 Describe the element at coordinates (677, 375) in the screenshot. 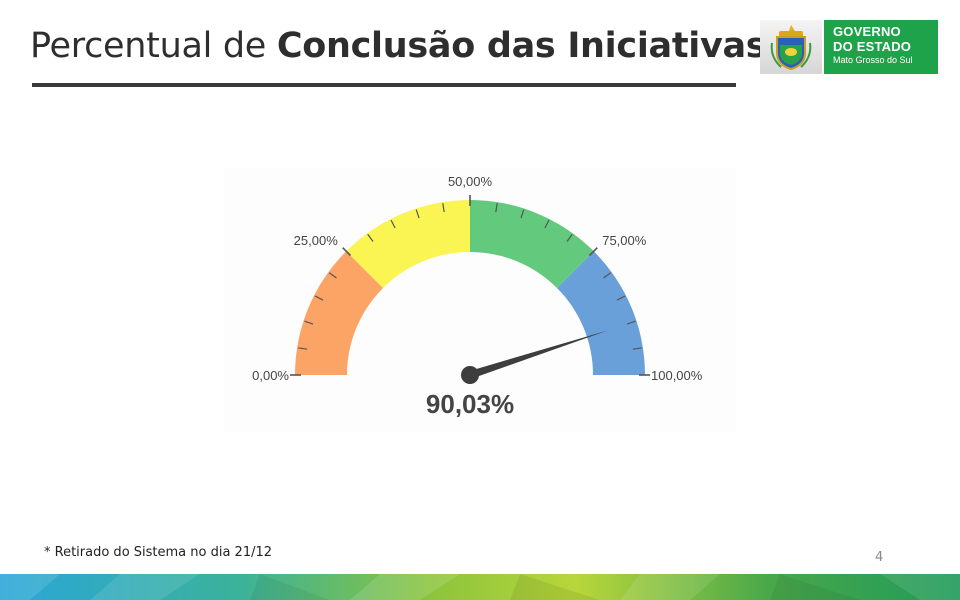

I see `gauge-tick-label: 100,00%` at that location.